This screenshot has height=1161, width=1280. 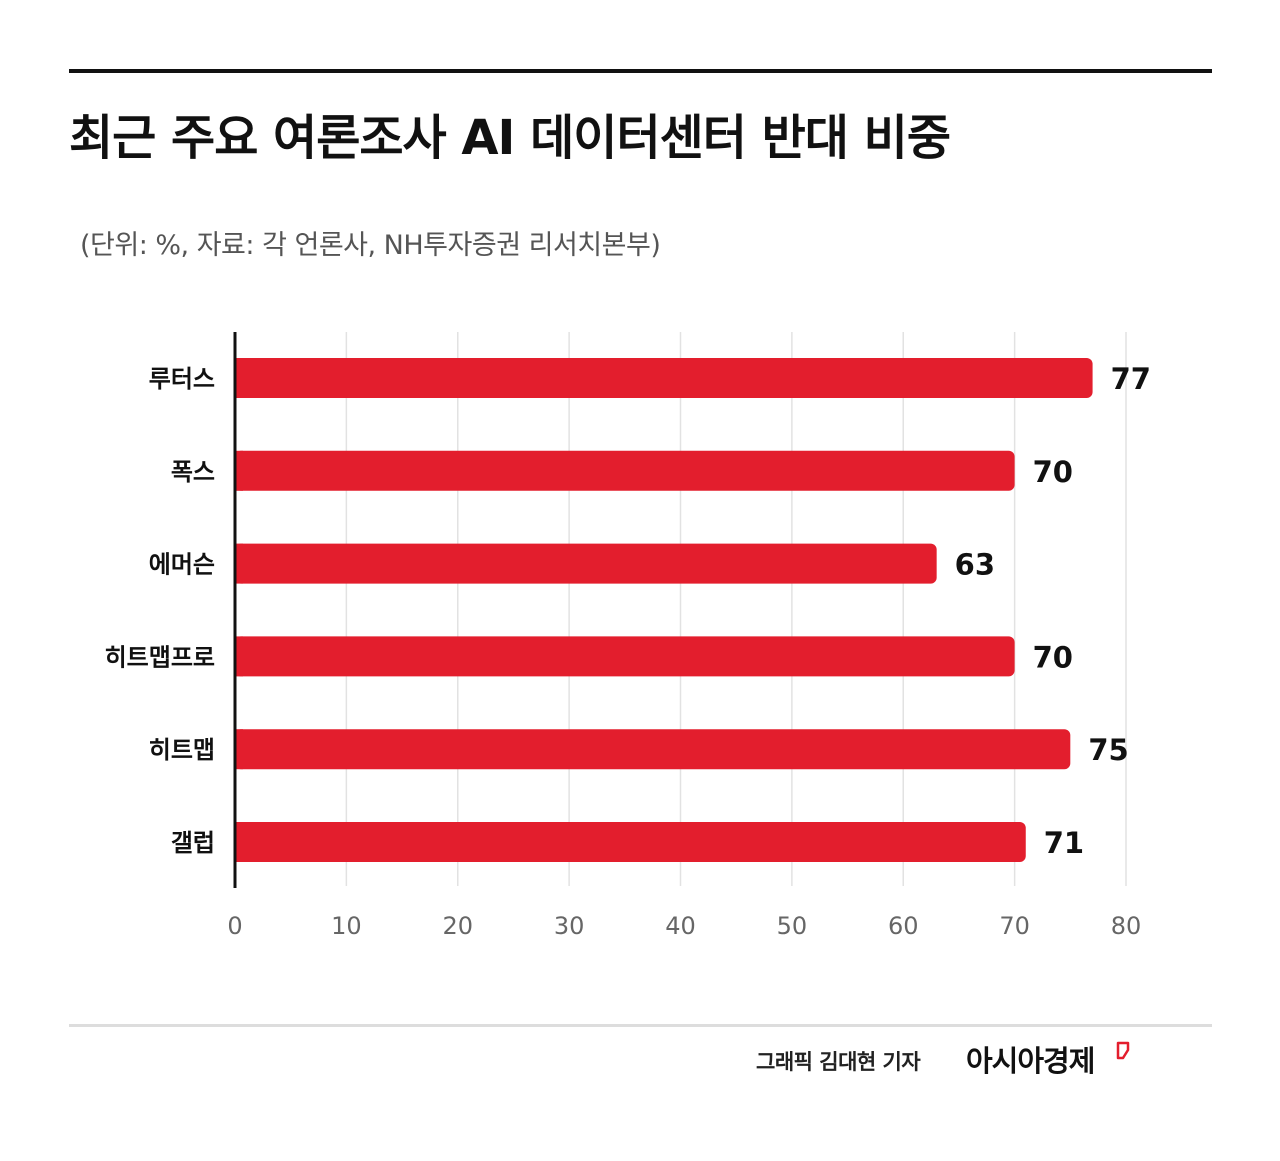 What do you see at coordinates (1123, 1050) in the screenshot?
I see `brand-mark-icon` at bounding box center [1123, 1050].